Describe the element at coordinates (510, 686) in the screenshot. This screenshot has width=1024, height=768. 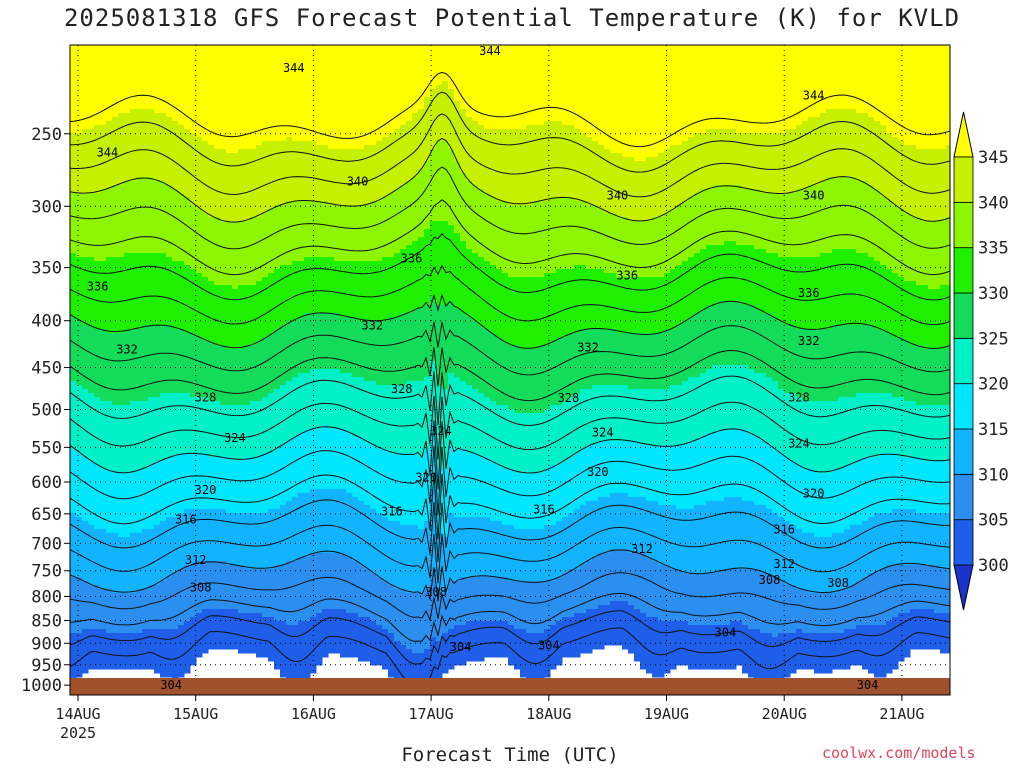
I see `ground-band` at that location.